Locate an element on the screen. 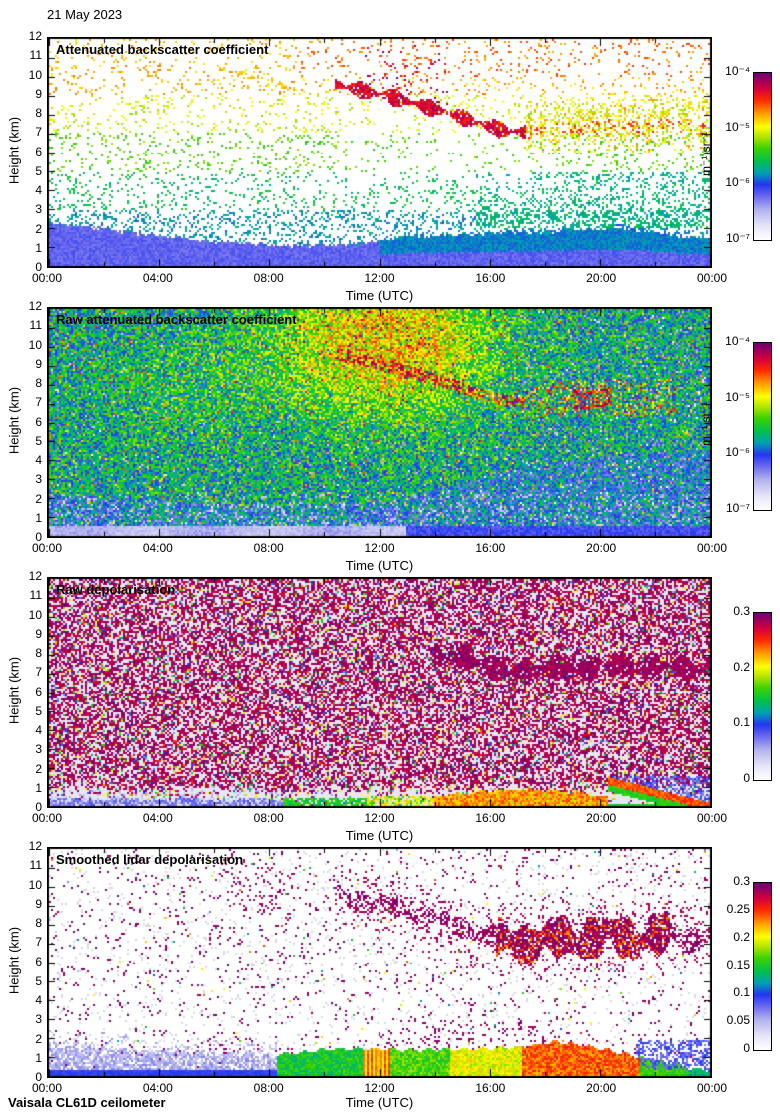 This screenshot has height=1120, width=780. colorbar-tick-label: 0.05 is located at coordinates (738, 1020).